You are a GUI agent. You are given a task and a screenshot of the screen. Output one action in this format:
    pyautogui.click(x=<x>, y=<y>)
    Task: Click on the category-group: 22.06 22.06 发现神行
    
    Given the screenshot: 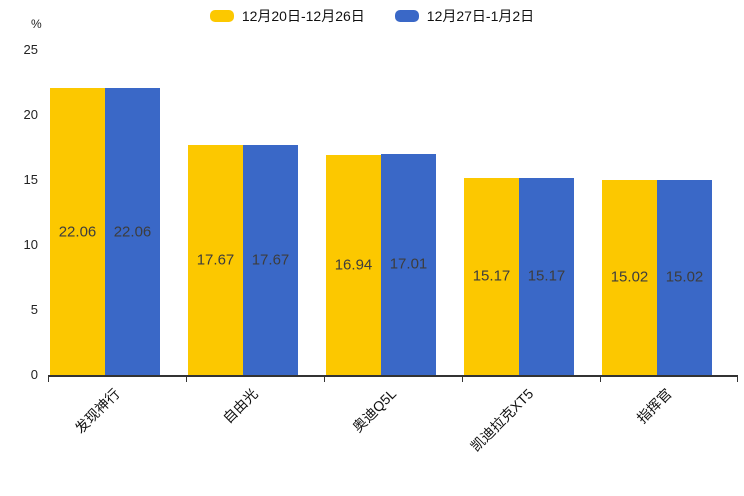 What is the action you would take?
    pyautogui.click(x=117, y=243)
    